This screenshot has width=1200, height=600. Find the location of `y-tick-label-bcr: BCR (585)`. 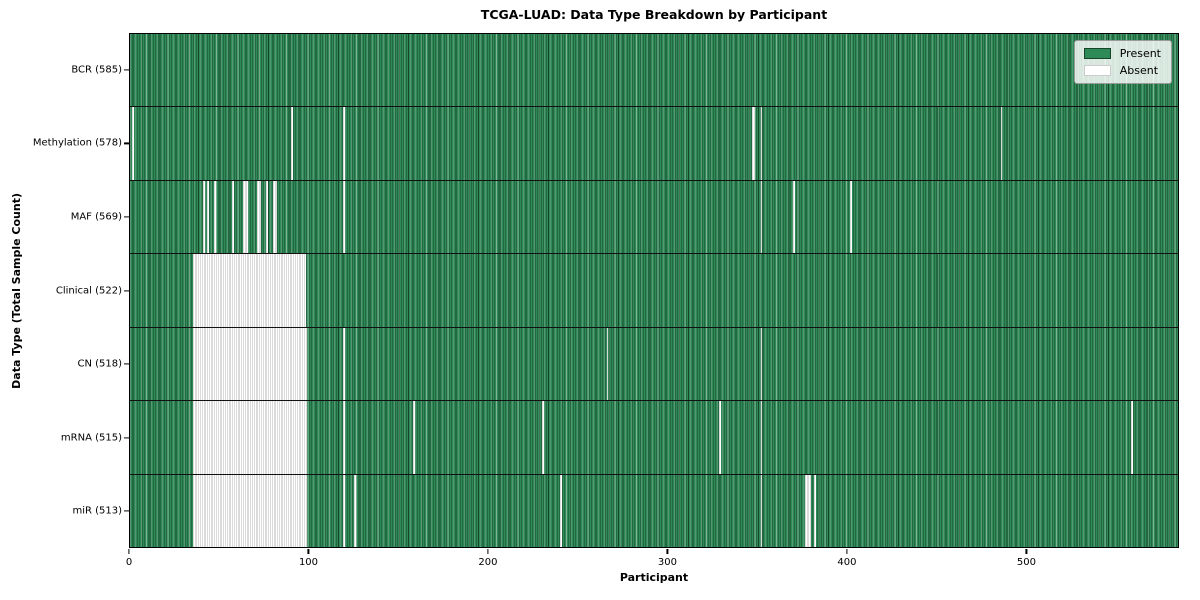

y-tick-label-bcr: BCR (585) is located at coordinates (96, 70).